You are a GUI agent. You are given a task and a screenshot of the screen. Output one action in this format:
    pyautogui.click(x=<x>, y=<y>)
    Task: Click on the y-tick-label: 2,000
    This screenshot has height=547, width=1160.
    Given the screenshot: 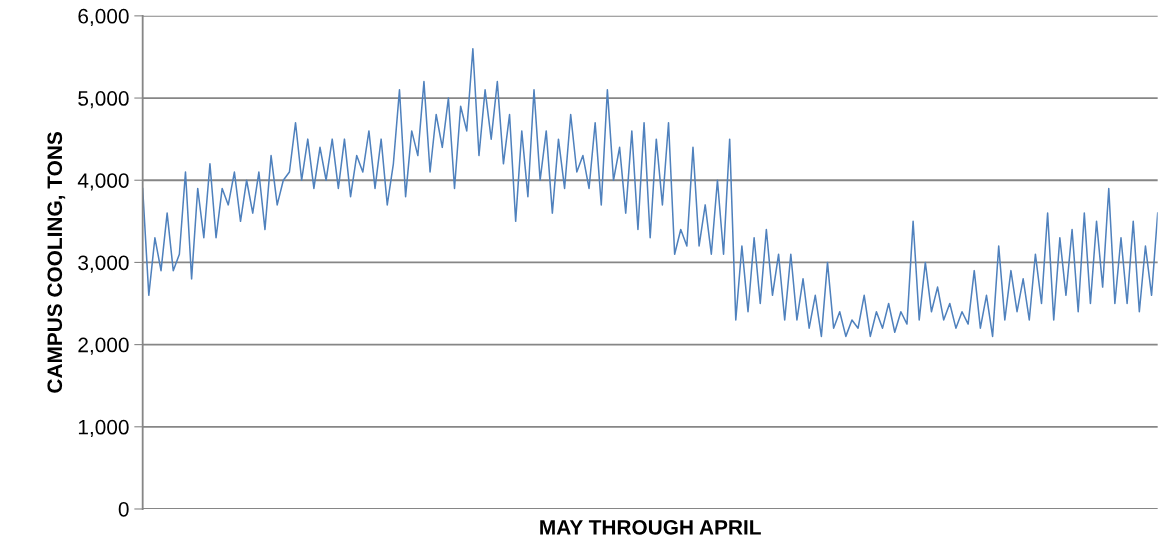 What is the action you would take?
    pyautogui.click(x=103, y=346)
    